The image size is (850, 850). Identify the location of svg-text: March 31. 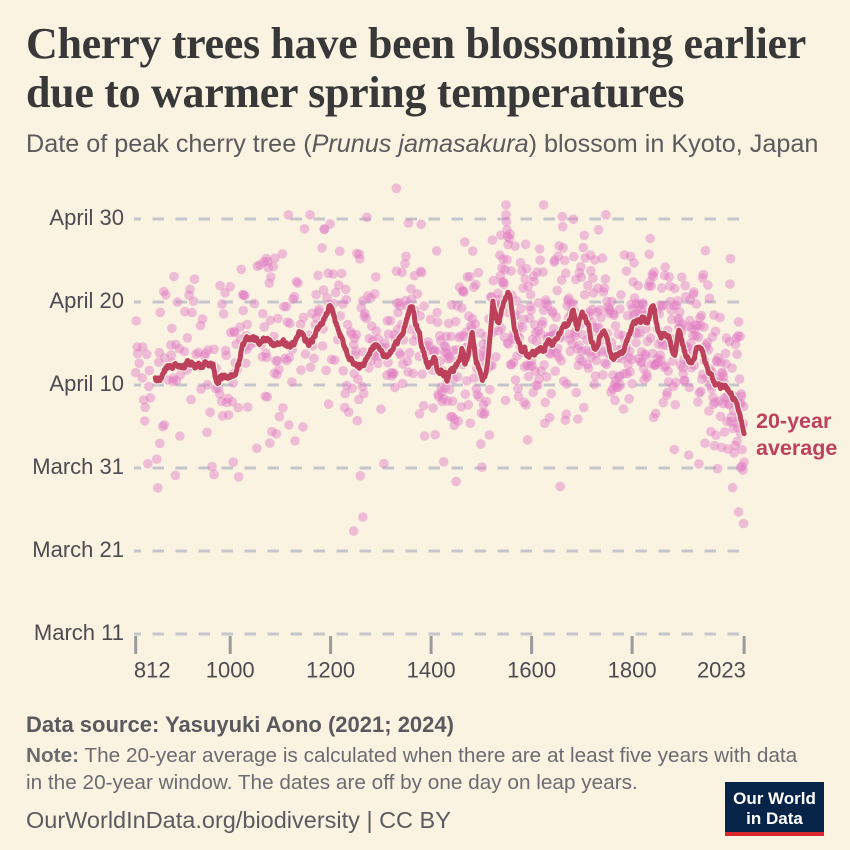
(78, 466).